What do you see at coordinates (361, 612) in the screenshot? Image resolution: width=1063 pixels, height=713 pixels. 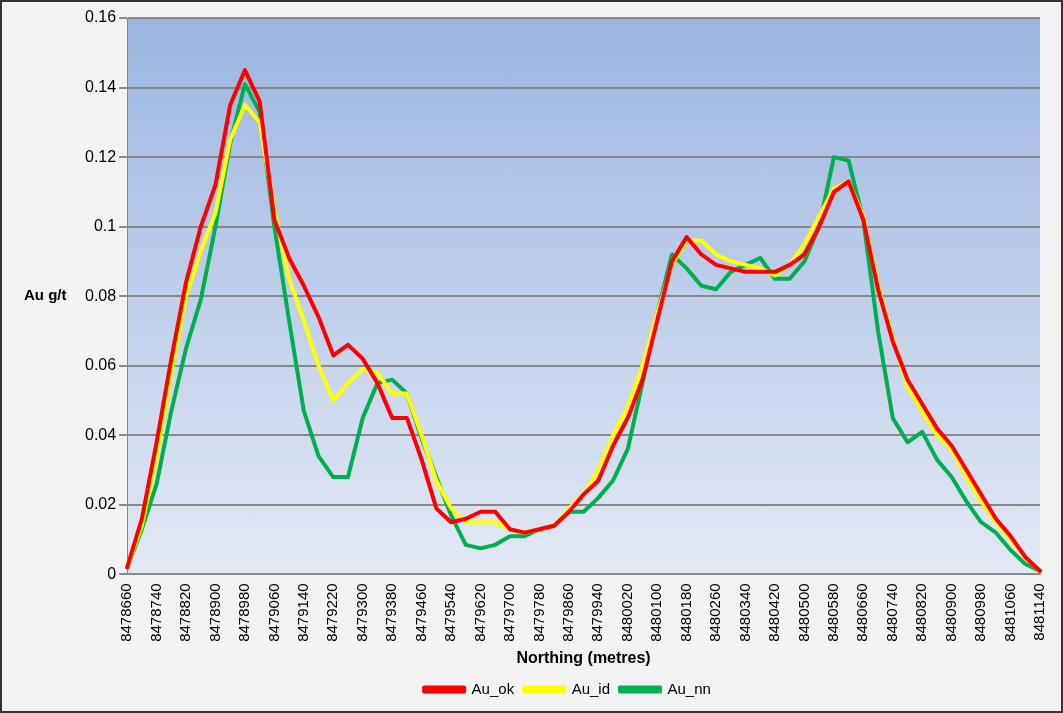 I see `x-tick-label: 8479300` at bounding box center [361, 612].